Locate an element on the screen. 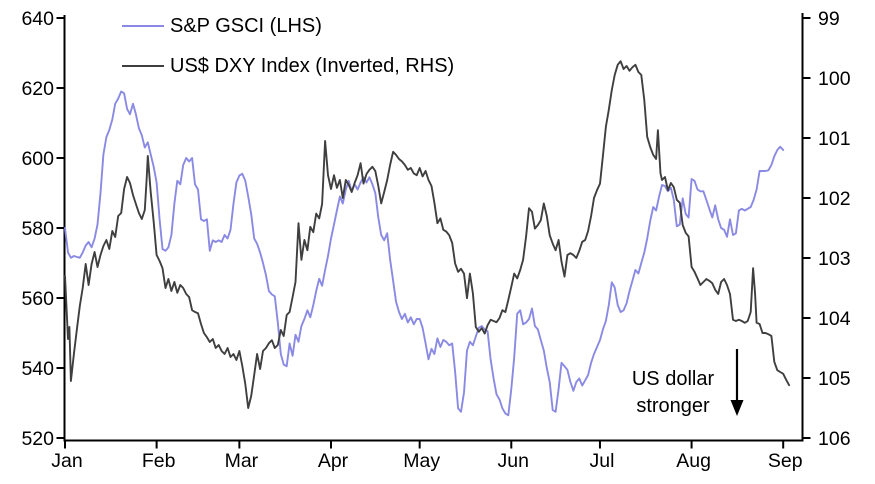  right-axis-tick-label: 99 is located at coordinates (829, 19).